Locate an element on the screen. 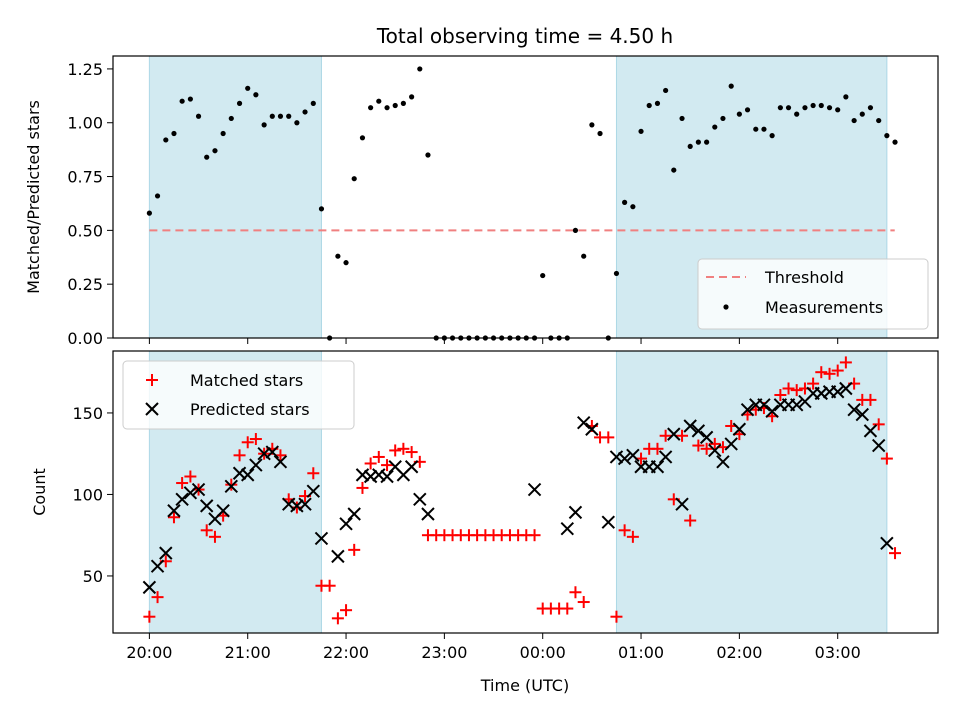 Image resolution: width=960 pixels, height=720 pixels. count-x-ticks: 20:00 21:00 22:00 23:00 00:00 01:00 02:00 03:00 is located at coordinates (493, 647).